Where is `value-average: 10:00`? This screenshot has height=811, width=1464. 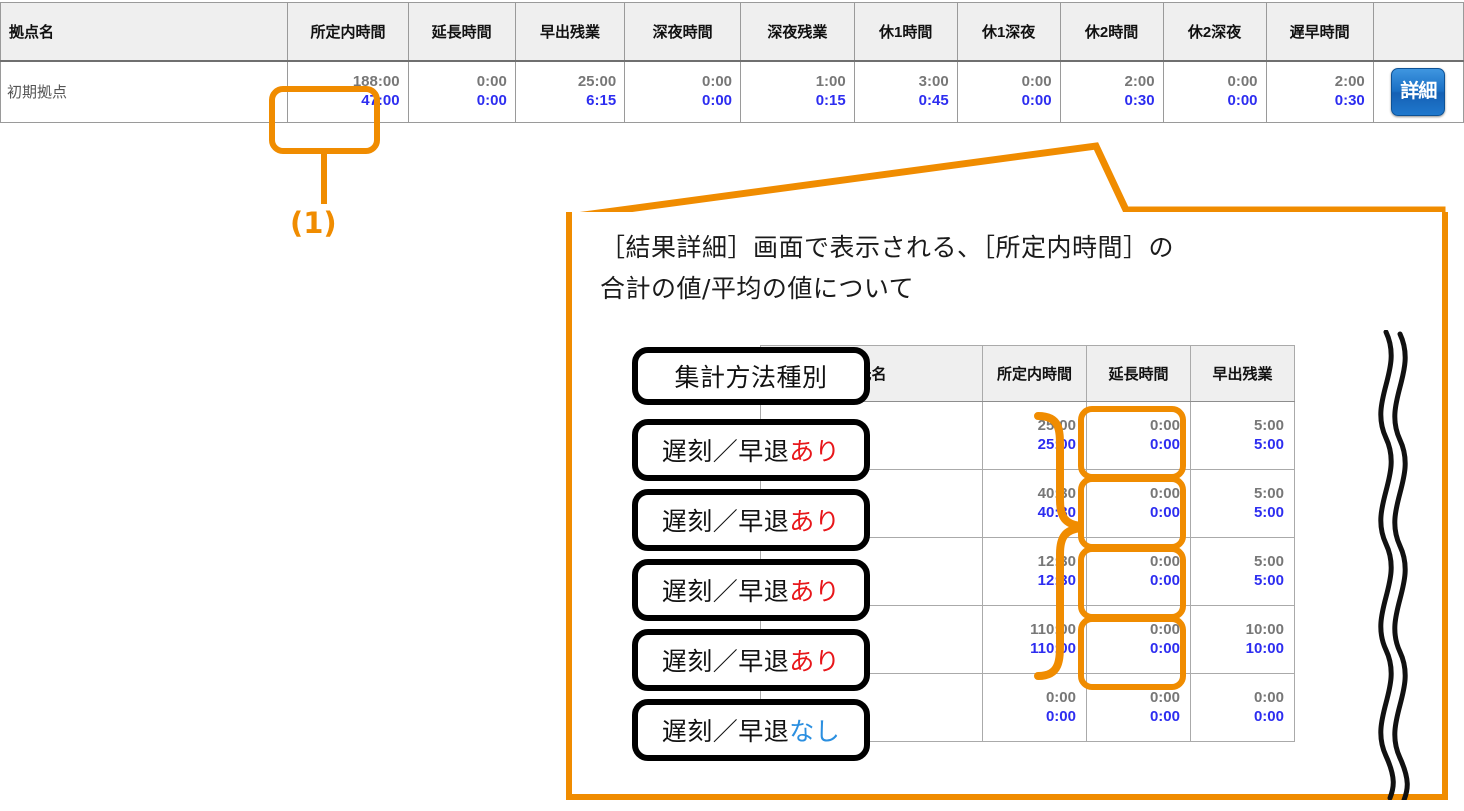
value-average: 10:00 is located at coordinates (1264, 648).